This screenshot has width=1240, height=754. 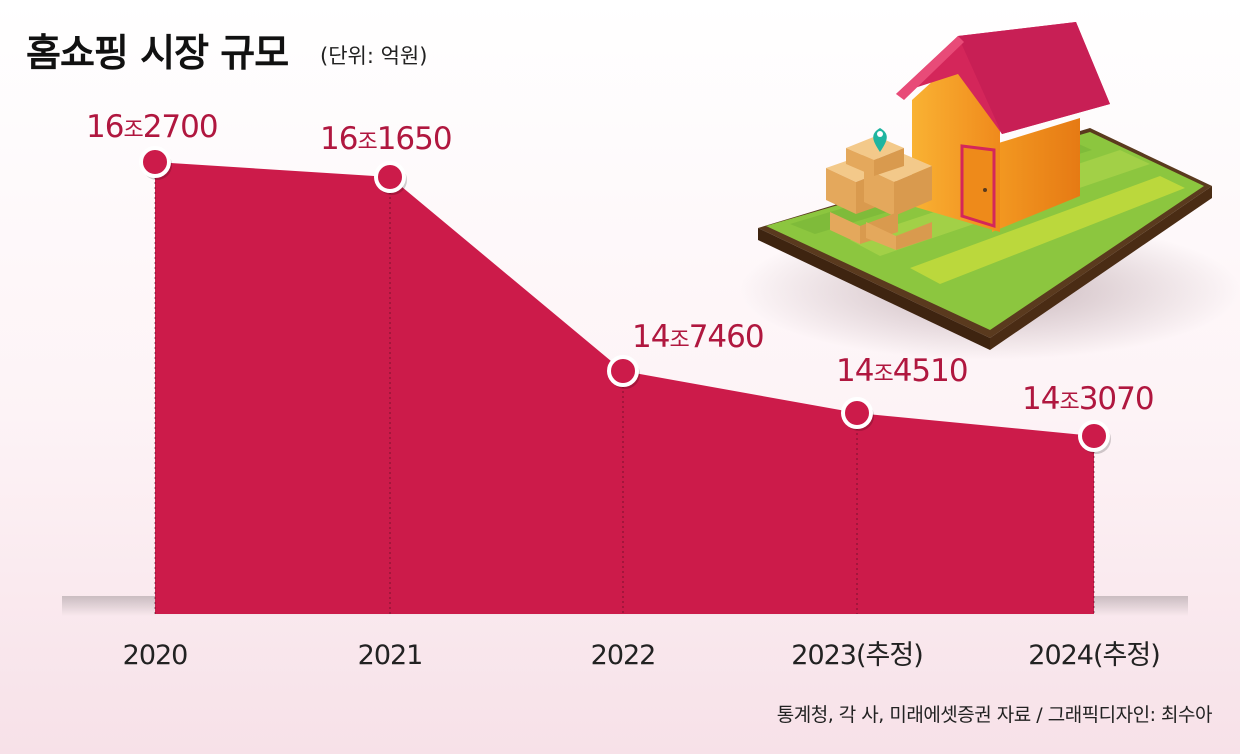 I want to click on chart-title: 홈쇼핑 시장 규모, so click(x=157, y=53).